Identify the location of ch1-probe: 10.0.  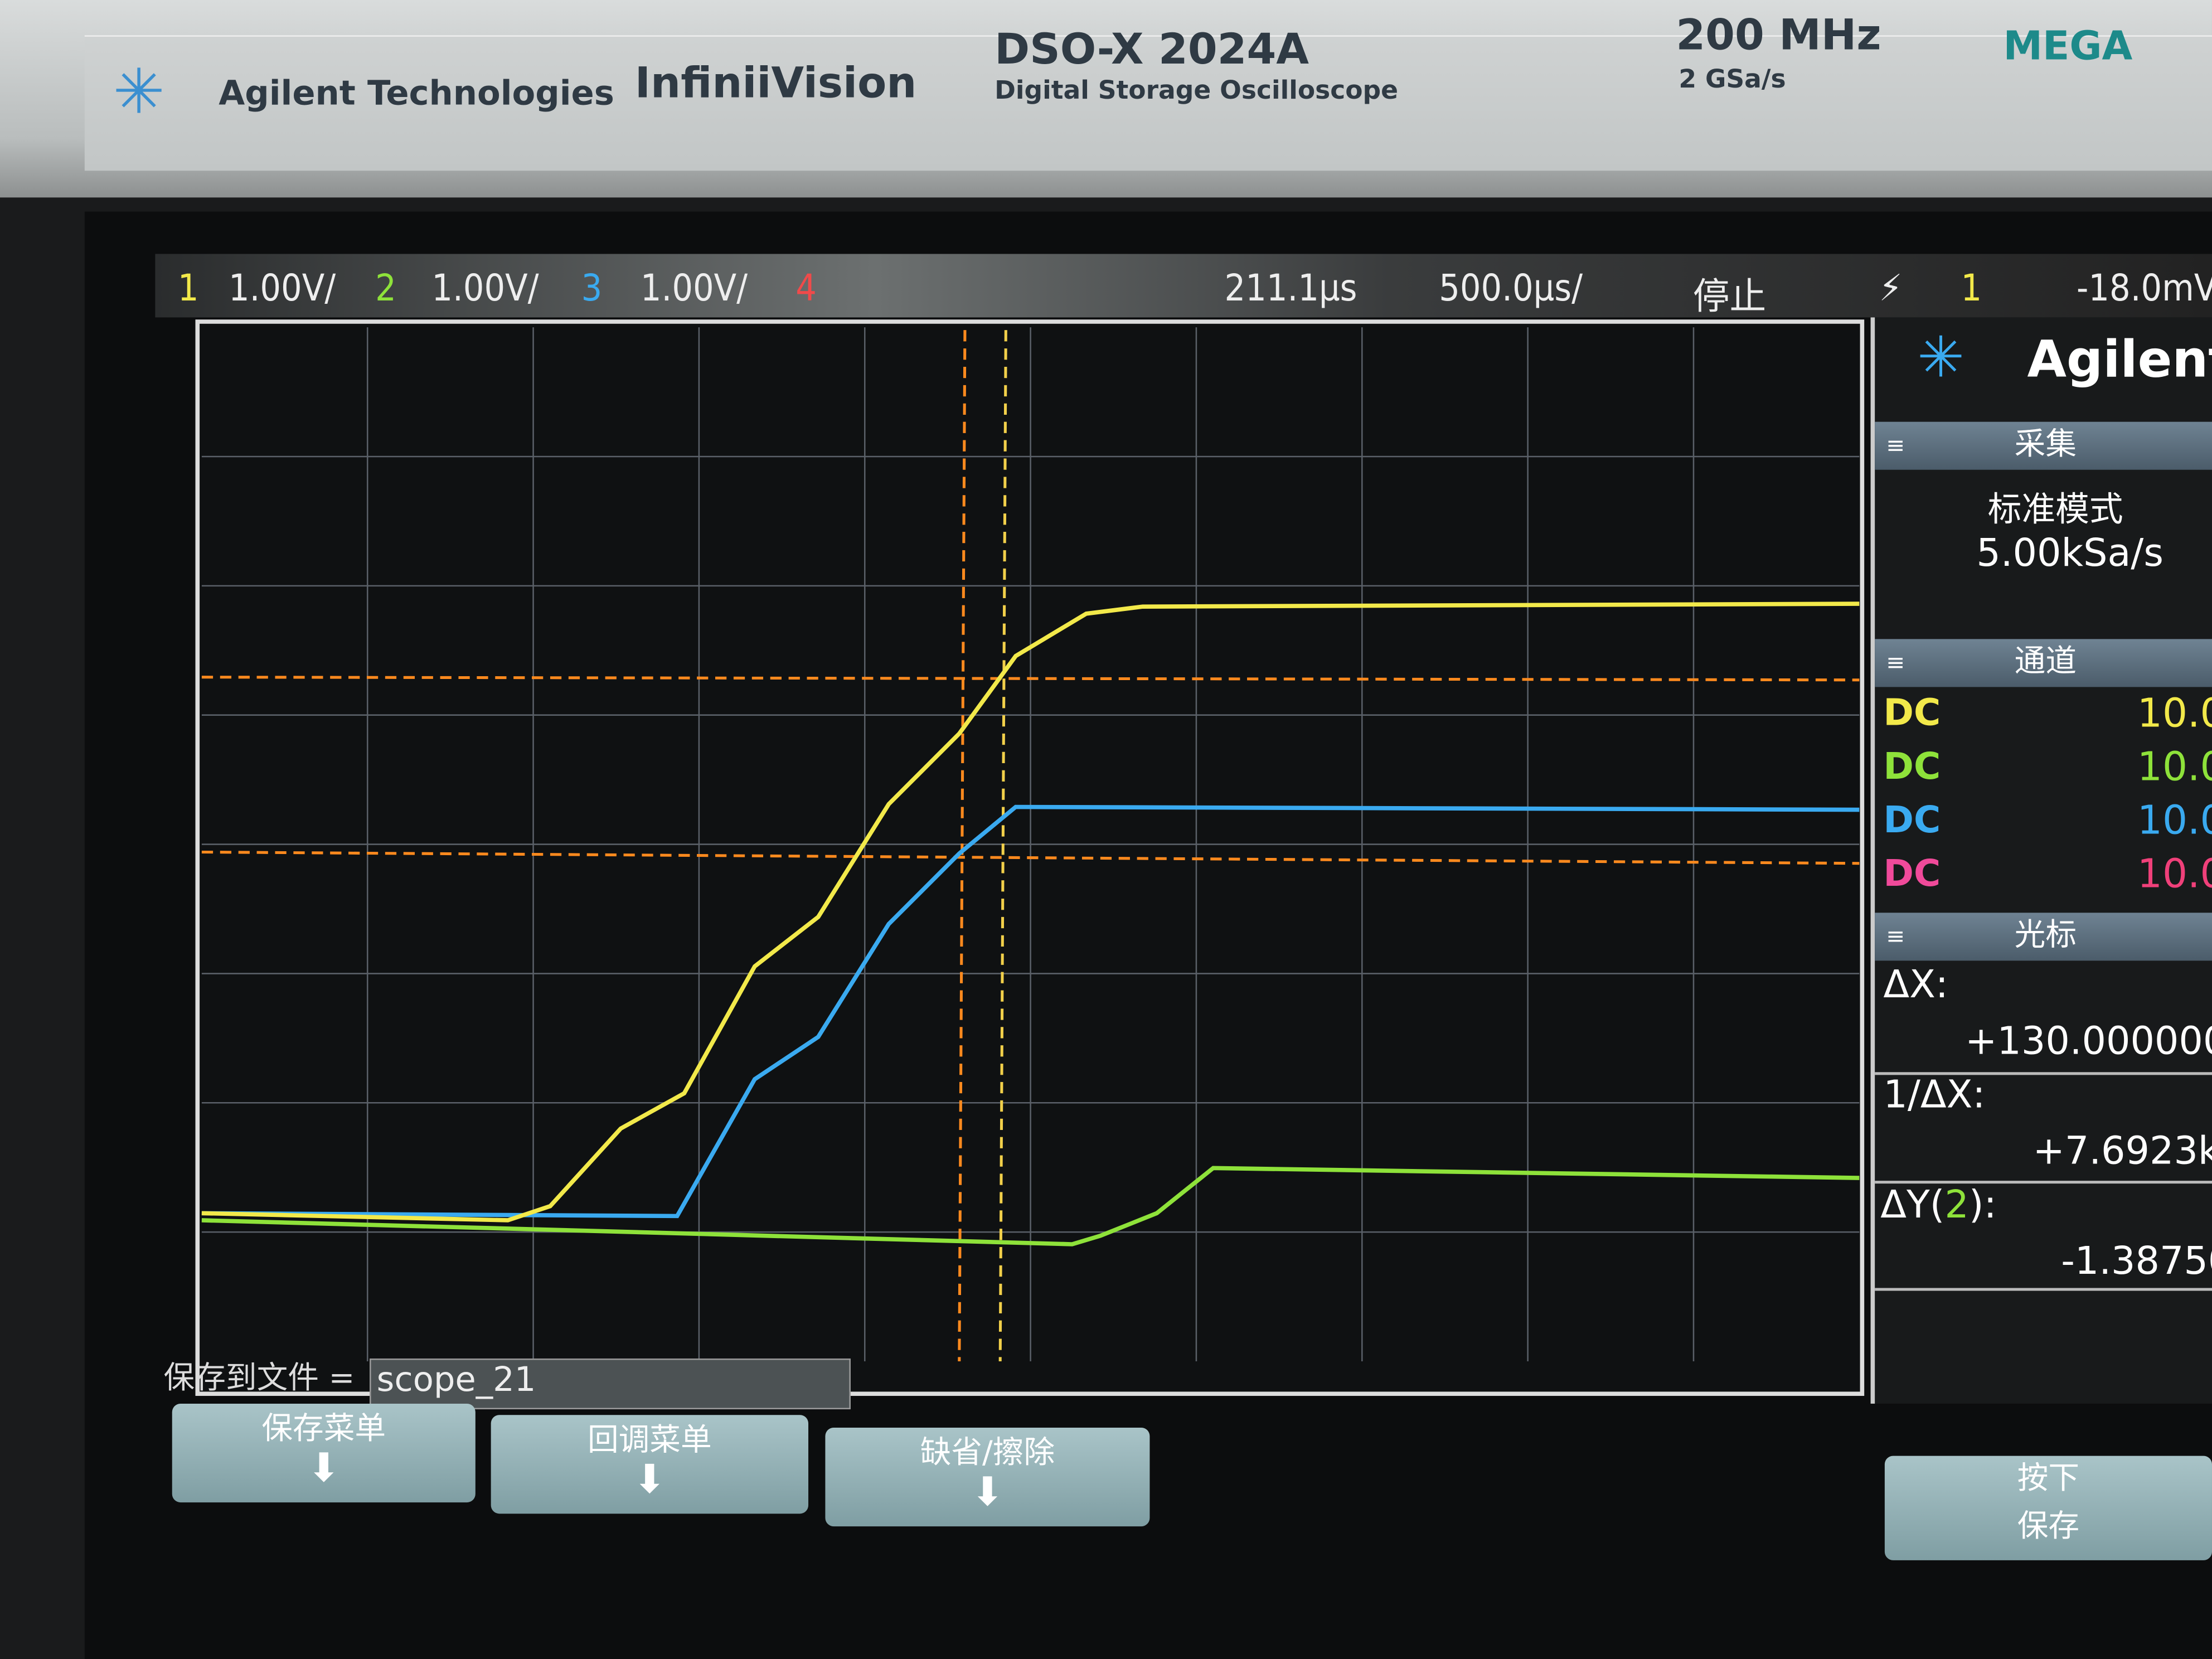
(2174, 713).